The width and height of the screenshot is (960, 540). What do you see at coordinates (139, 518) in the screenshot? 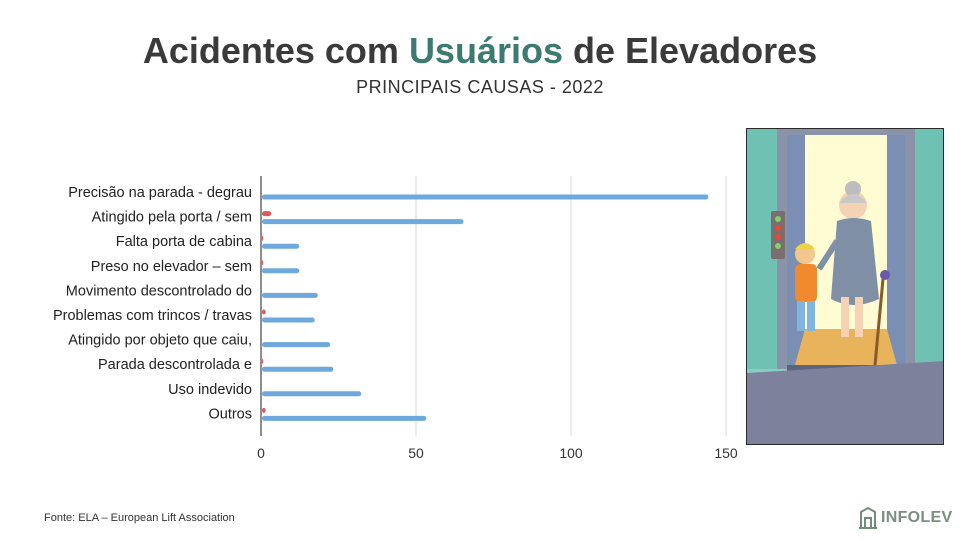
I see `source-note: Fonte: ELA – European Lift Association` at bounding box center [139, 518].